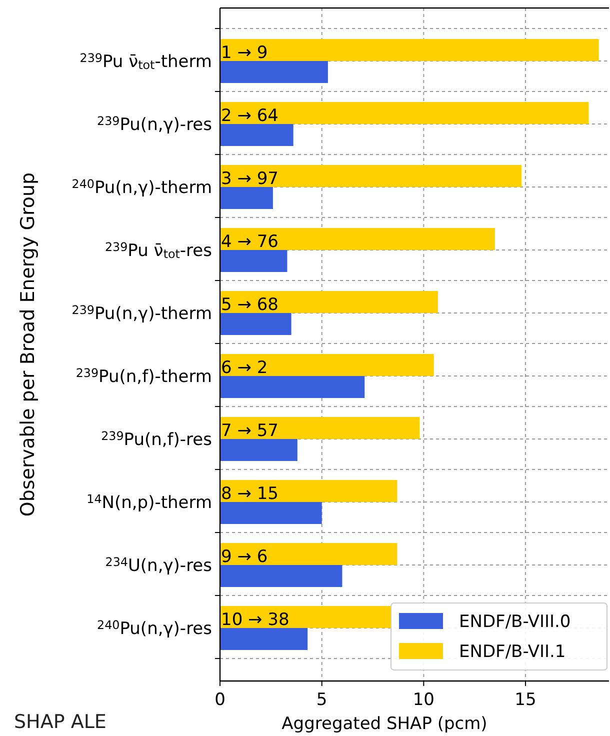  What do you see at coordinates (142, 187) in the screenshot?
I see `y-tick-label: $^{240}$Pu(n,γ)-therm` at bounding box center [142, 187].